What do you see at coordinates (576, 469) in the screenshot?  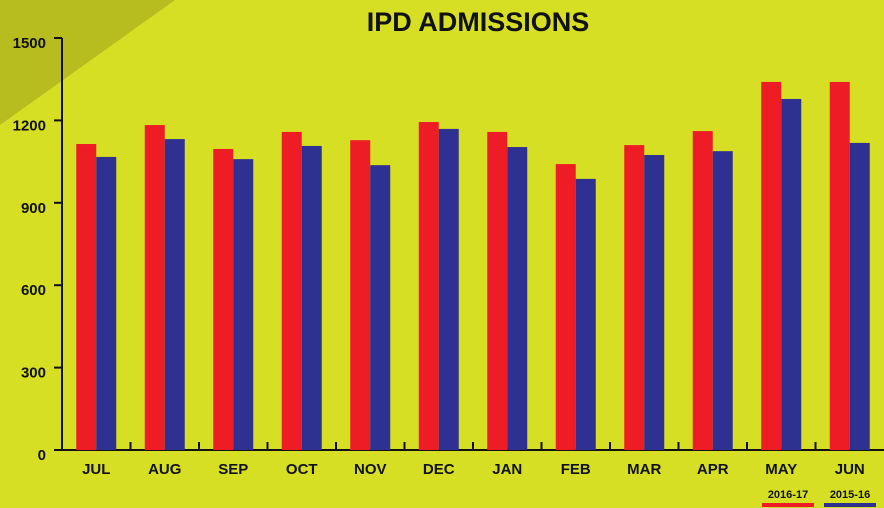 I see `x-tick-label: FEB` at bounding box center [576, 469].